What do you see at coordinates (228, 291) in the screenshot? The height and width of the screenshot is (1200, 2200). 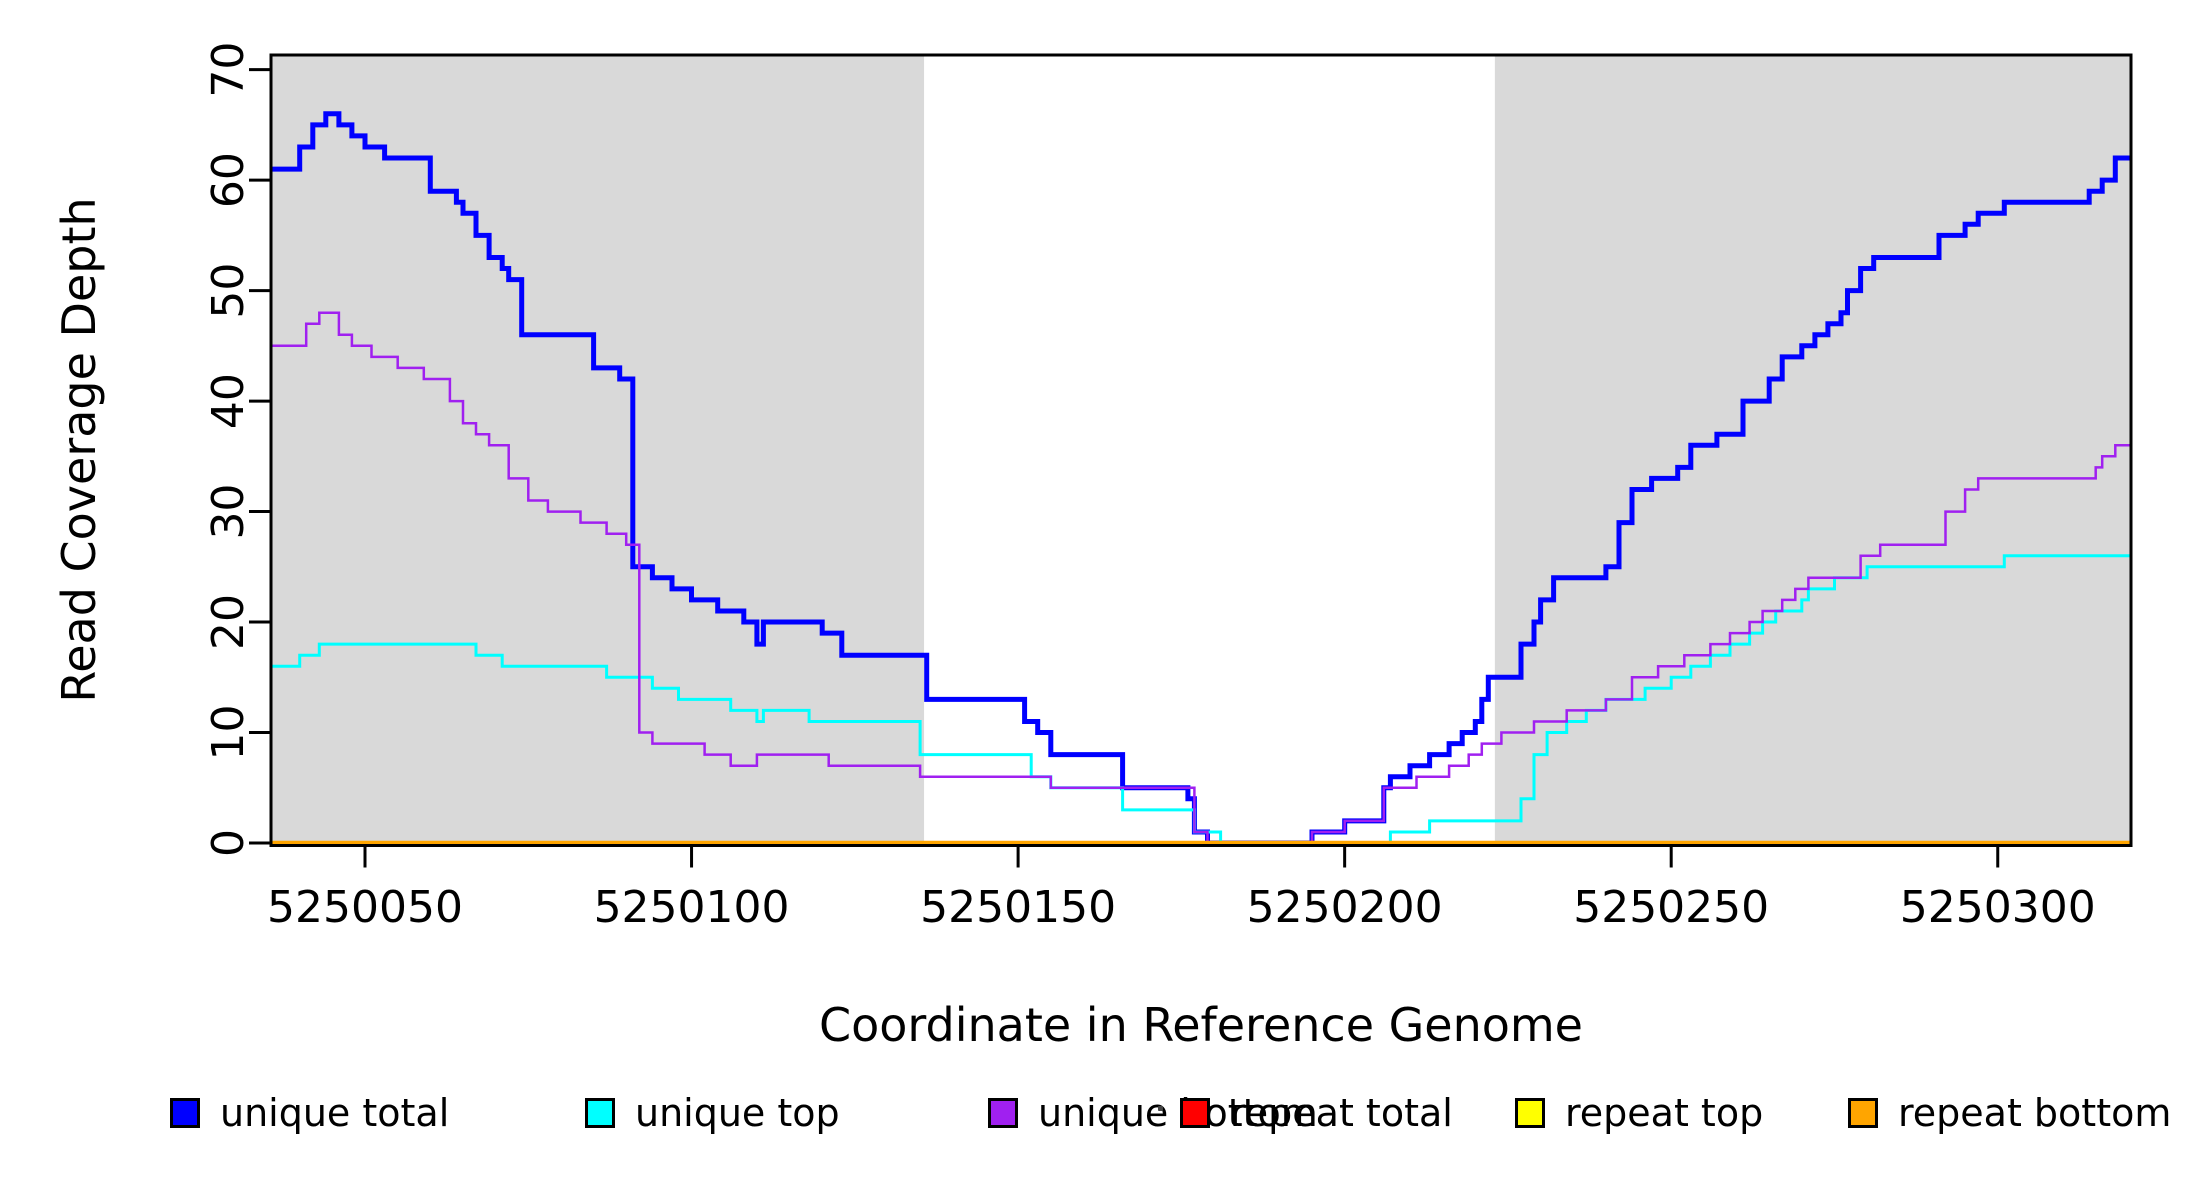 I see `y-tick-label: 50` at bounding box center [228, 291].